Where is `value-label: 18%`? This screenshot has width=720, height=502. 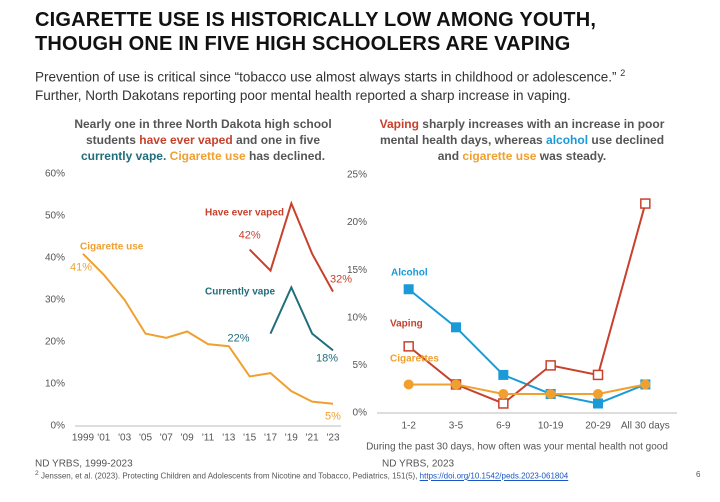 value-label: 18% is located at coordinates (327, 358).